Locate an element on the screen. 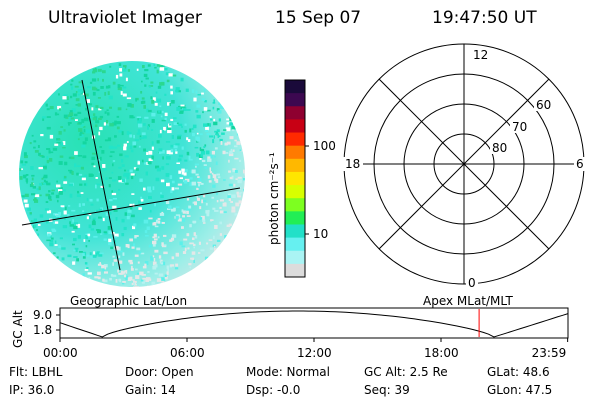  mlt-label-18: 18 is located at coordinates (352, 164).